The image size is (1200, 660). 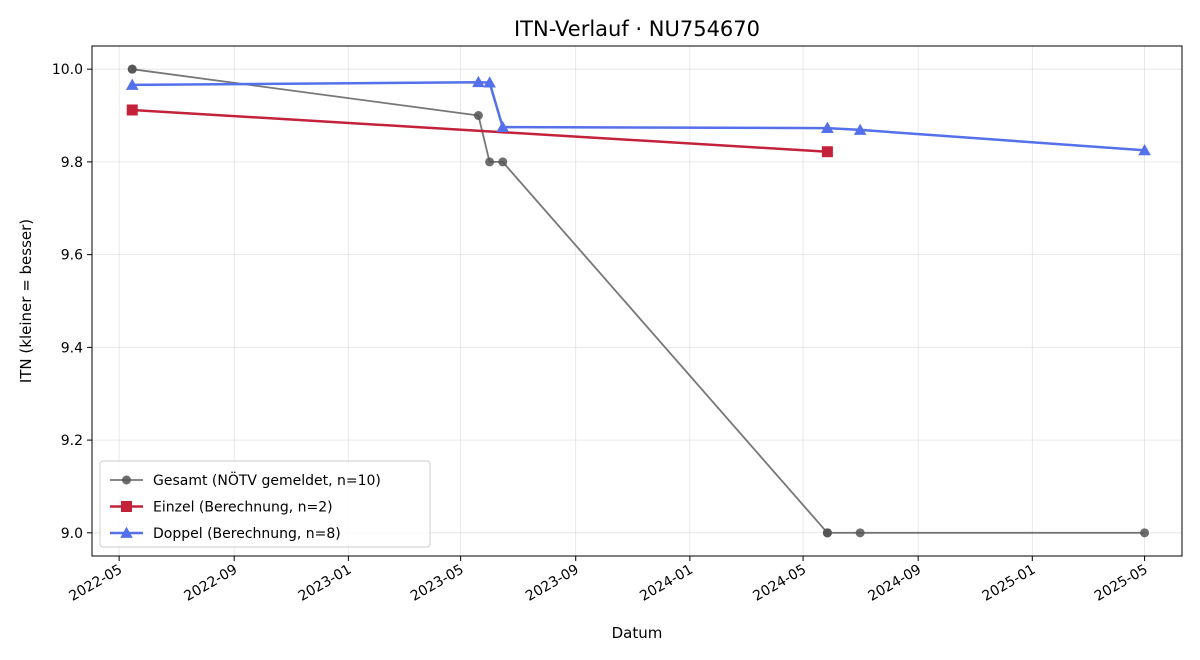 I want to click on series-line, so click(x=480, y=130).